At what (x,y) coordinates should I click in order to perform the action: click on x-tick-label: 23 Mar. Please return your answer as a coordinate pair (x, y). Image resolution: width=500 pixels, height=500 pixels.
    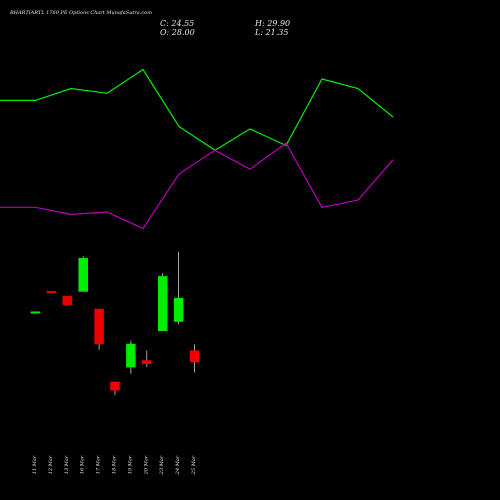
    Looking at the image, I should click on (162, 465).